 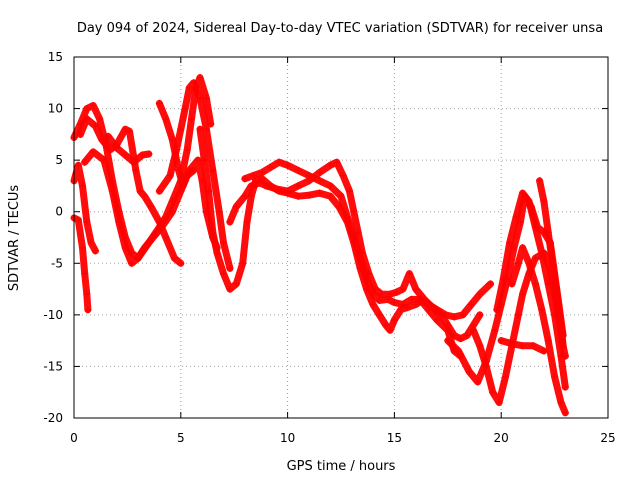 What do you see at coordinates (55, 57) in the screenshot?
I see `y-tick-label: 15` at bounding box center [55, 57].